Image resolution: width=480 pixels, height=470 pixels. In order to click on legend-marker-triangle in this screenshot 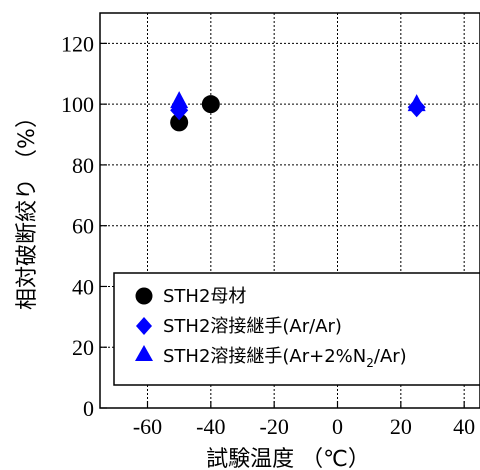, I will do `click(144, 353)`.